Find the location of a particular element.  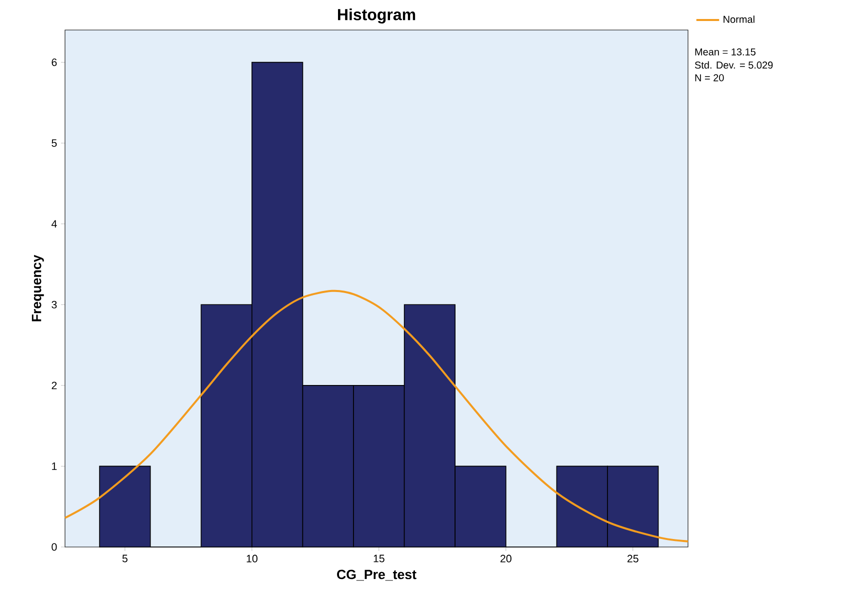

text: Std. Dev. = 5.029 is located at coordinates (733, 65).